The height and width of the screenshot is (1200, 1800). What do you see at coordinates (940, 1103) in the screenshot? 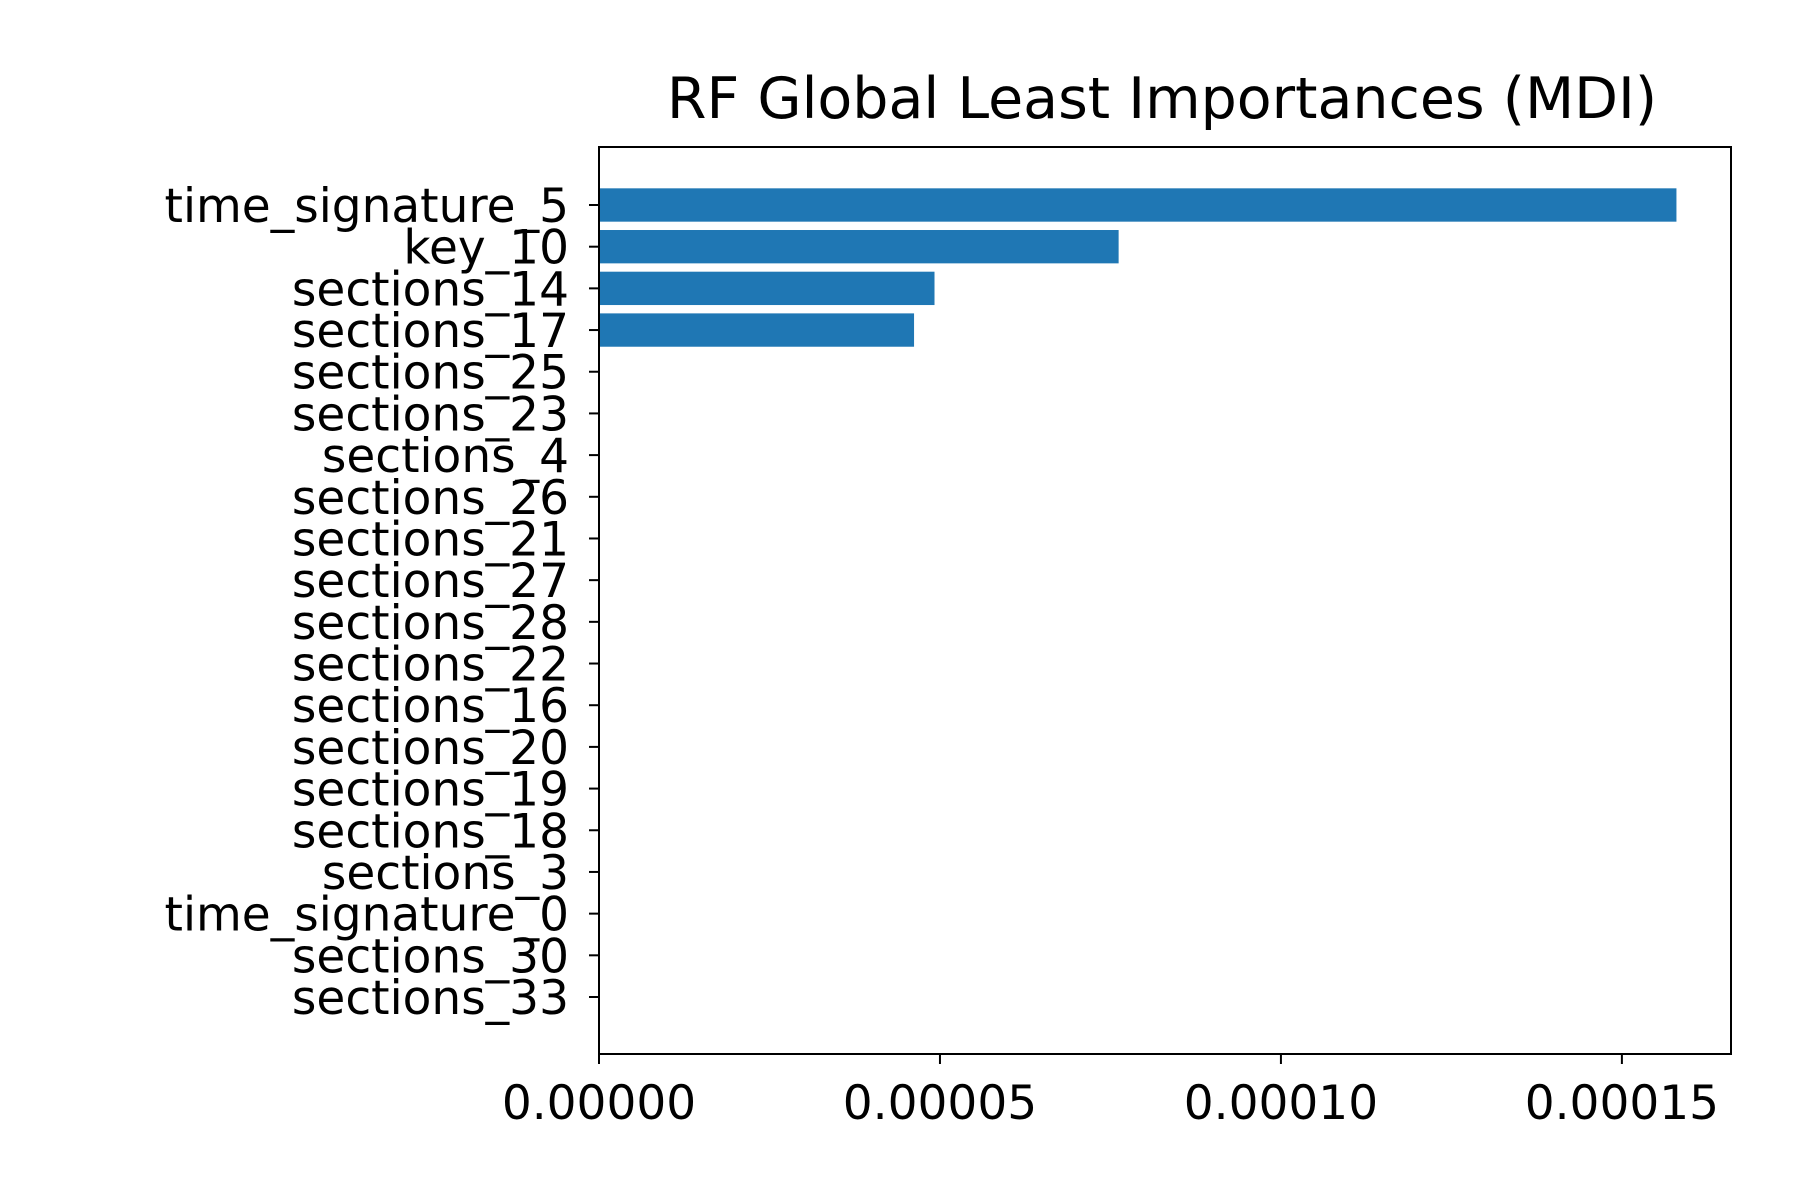
I see `x-tick-label: 0.00005` at bounding box center [940, 1103].